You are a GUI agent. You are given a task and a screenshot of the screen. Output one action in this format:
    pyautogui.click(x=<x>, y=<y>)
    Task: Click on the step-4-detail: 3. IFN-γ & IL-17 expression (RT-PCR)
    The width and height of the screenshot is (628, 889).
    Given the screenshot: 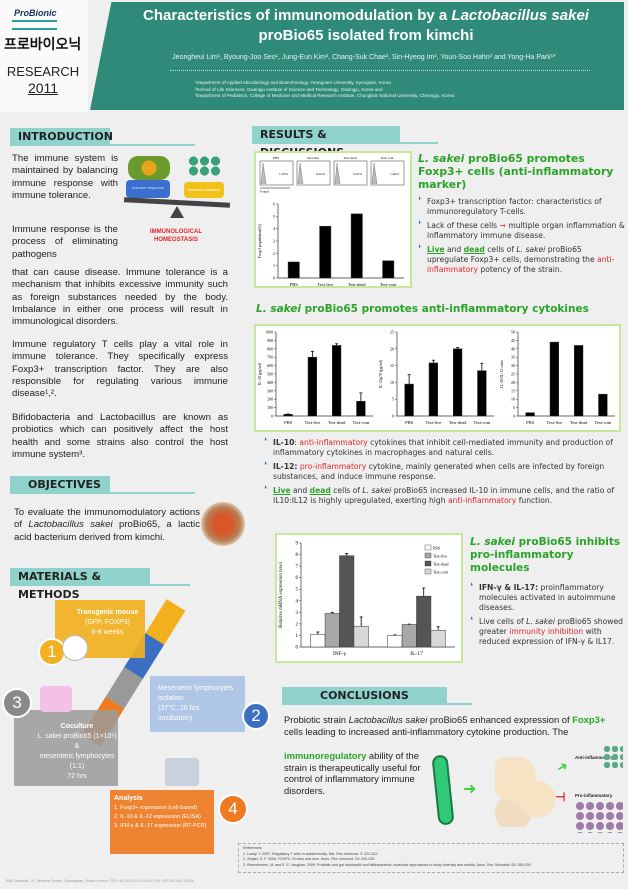 What is the action you would take?
    pyautogui.click(x=160, y=826)
    